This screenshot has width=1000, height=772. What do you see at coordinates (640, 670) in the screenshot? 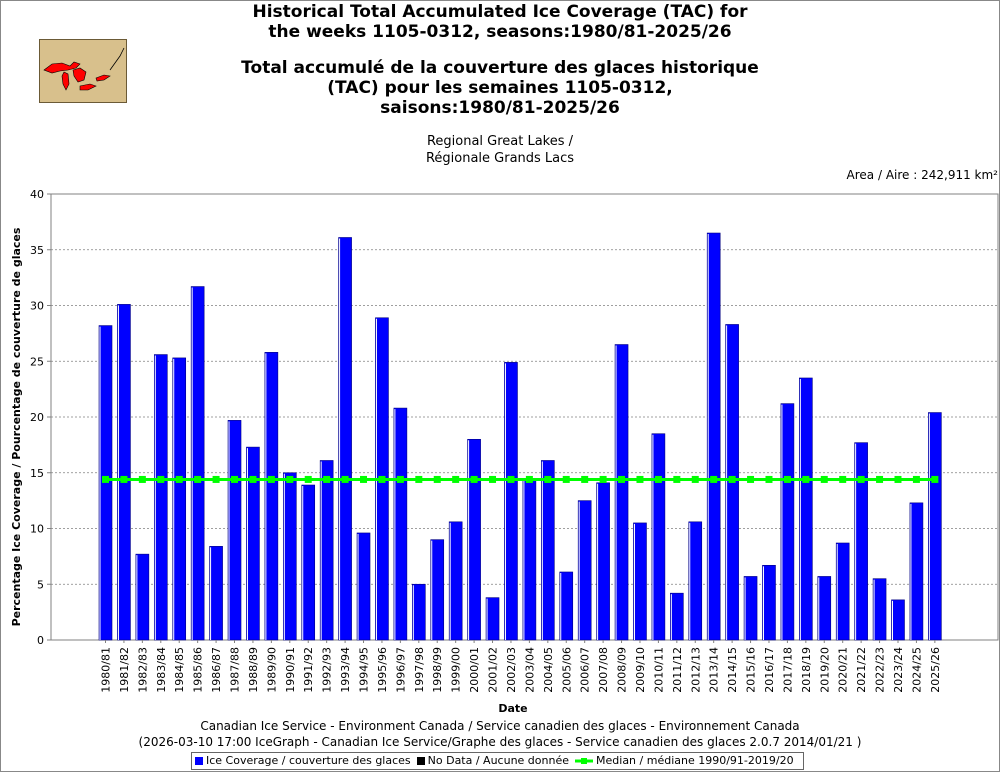
I see `x-tick-label: 2009/10` at bounding box center [640, 670].